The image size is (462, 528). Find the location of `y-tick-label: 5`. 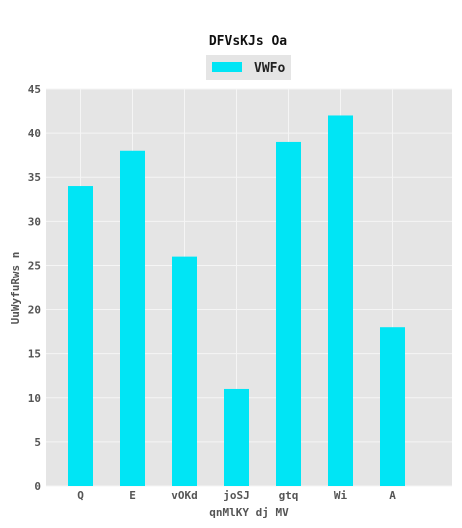

y-tick-label: 5 is located at coordinates (37, 442).